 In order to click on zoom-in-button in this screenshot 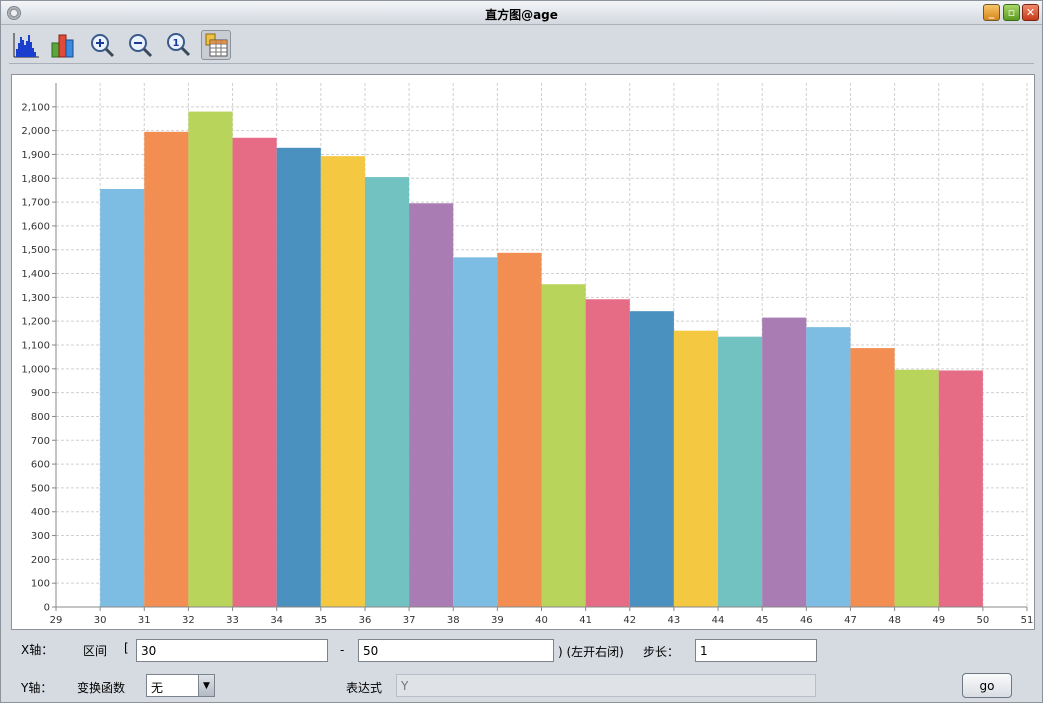, I will do `click(102, 45)`.